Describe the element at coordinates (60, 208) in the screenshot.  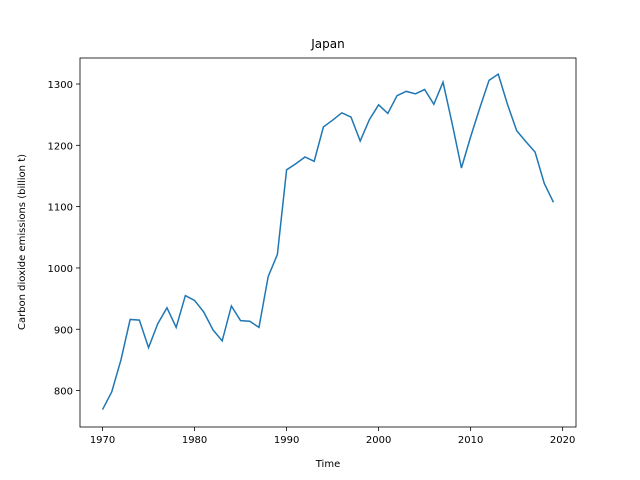
I see `y-tick-label: 1100` at that location.